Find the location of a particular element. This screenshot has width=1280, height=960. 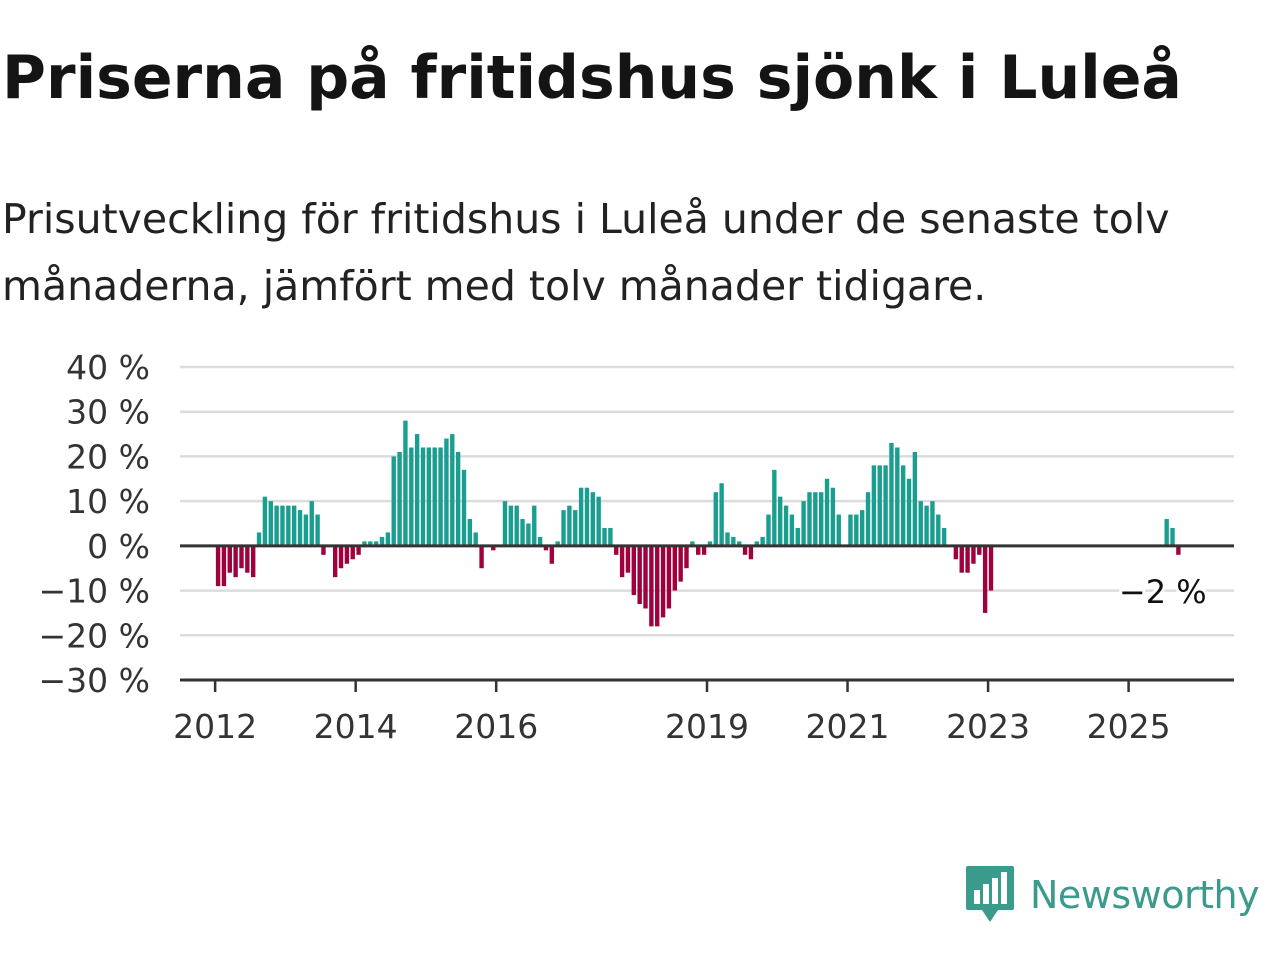

y-tick-label: 30 % is located at coordinates (108, 412).